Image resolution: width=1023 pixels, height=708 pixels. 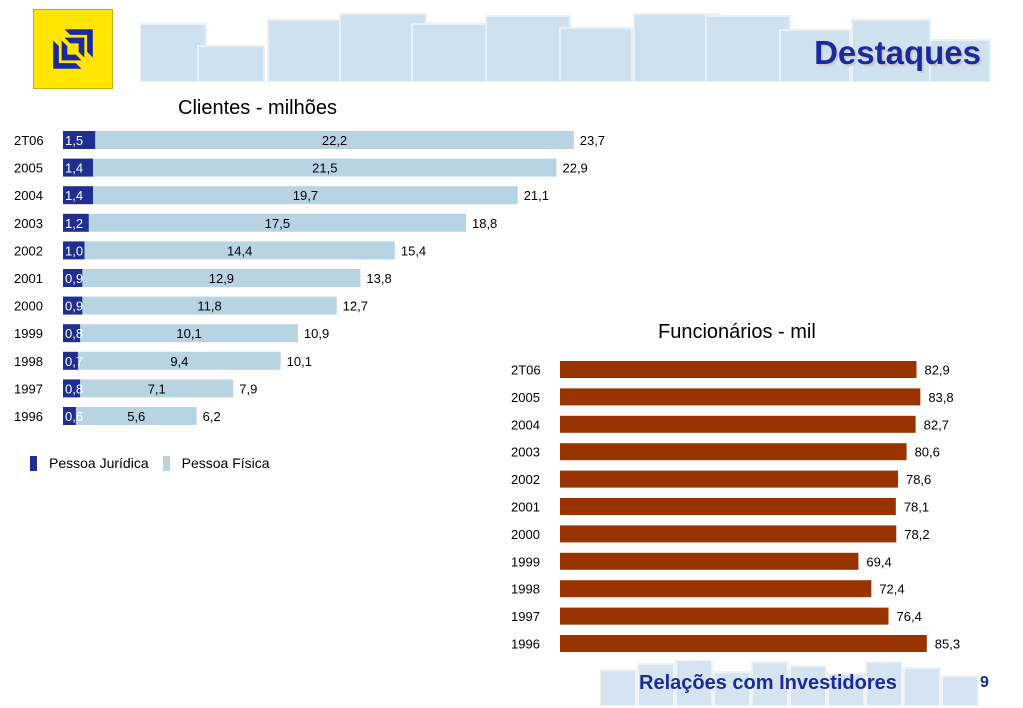 I want to click on clientes-category-label: 1996, so click(x=28, y=416).